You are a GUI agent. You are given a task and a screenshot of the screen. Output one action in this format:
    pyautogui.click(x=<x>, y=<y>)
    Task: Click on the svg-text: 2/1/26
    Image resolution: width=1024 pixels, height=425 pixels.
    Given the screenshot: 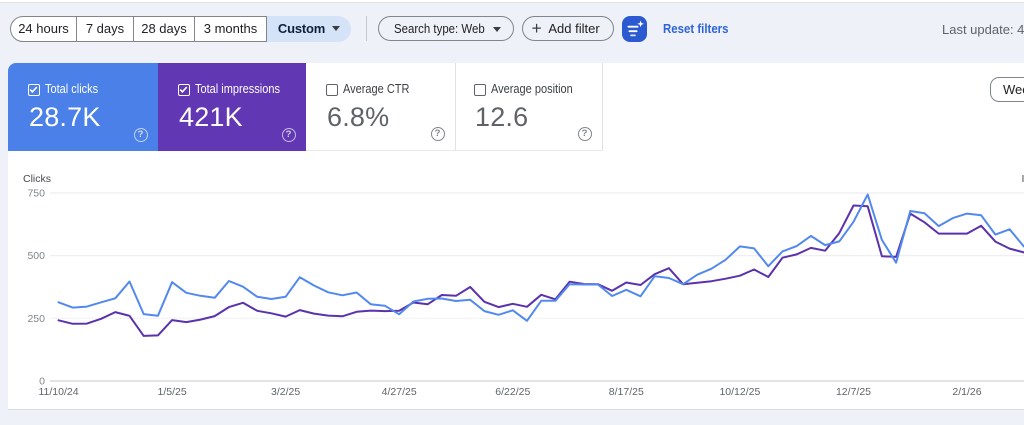 What is the action you would take?
    pyautogui.click(x=966, y=392)
    